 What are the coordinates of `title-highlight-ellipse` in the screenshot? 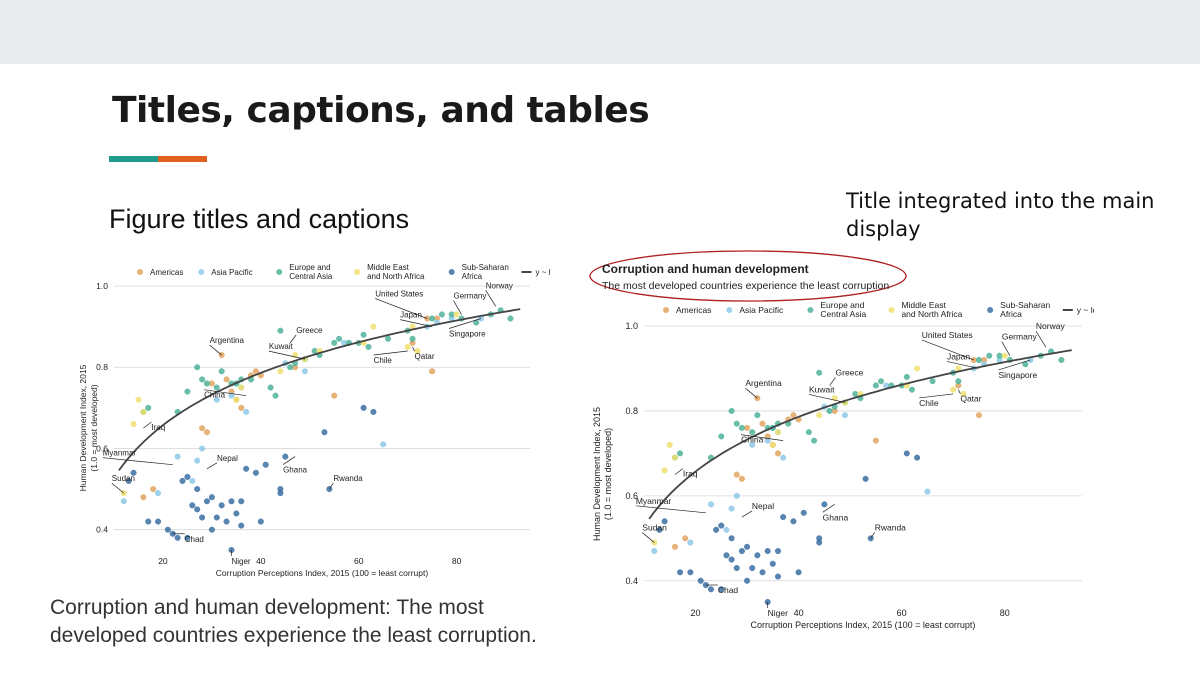 It's located at (748, 276).